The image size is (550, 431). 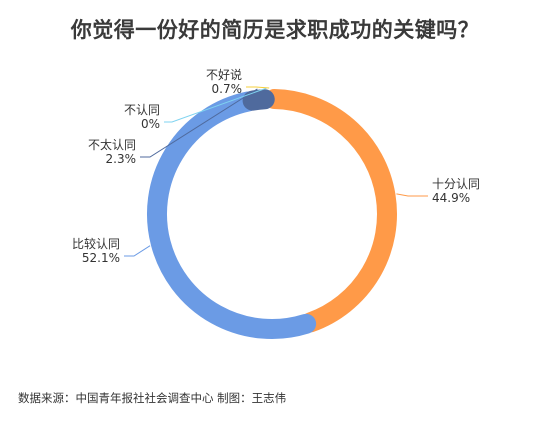 What do you see at coordinates (456, 184) in the screenshot?
I see `category-label-1: 十分认同` at bounding box center [456, 184].